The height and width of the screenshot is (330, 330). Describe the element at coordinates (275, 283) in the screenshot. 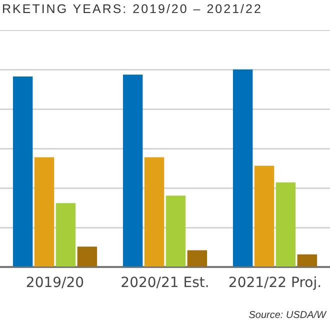

I see `x-tick-label: 2021/22 Proj.` at that location.